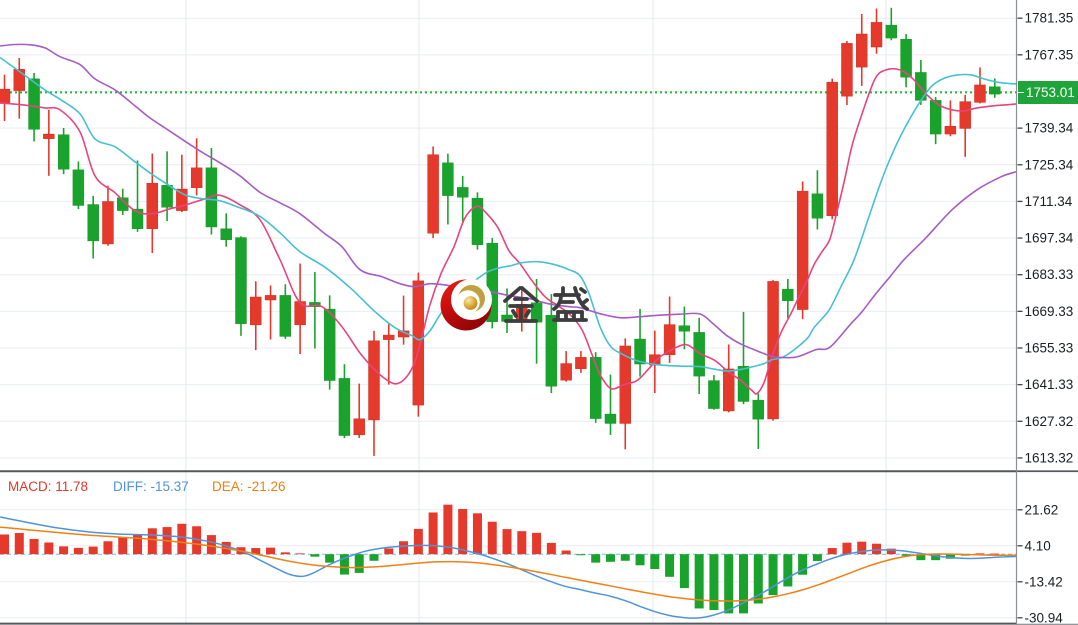 The image size is (1078, 625). What do you see at coordinates (1049, 128) in the screenshot?
I see `price-tick-label: 1739.34` at bounding box center [1049, 128].